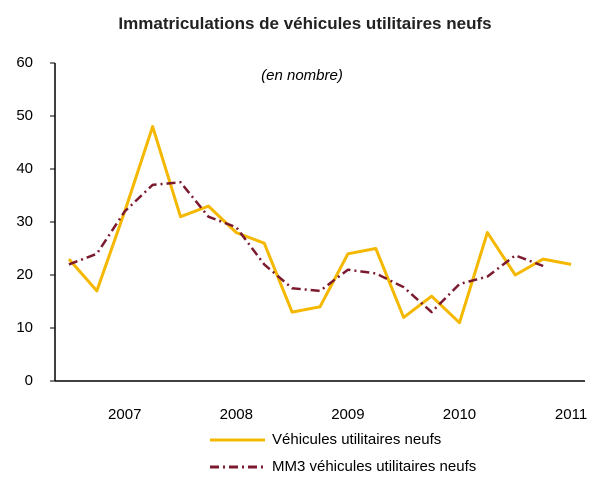 The image size is (601, 482). Describe the element at coordinates (302, 75) in the screenshot. I see `chart-subtitle: (en nombre)` at that location.